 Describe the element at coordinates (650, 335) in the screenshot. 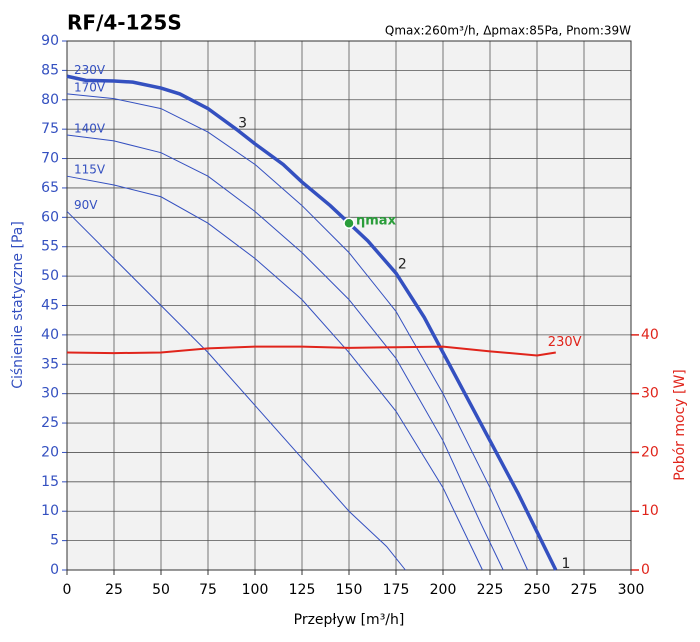

I see `y2-tick-label: 40` at that location.